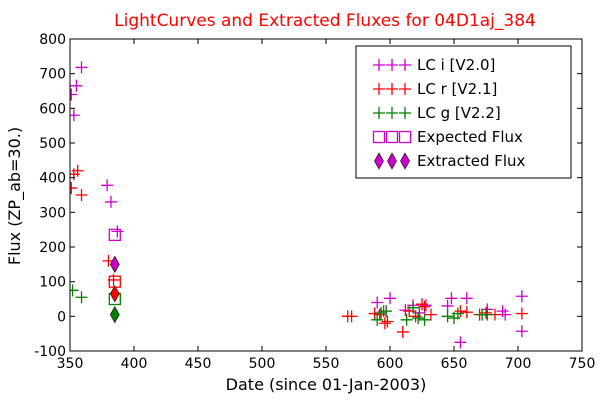 The image size is (600, 400). I want to click on legend-label: LC g [V2.2], so click(459, 113).